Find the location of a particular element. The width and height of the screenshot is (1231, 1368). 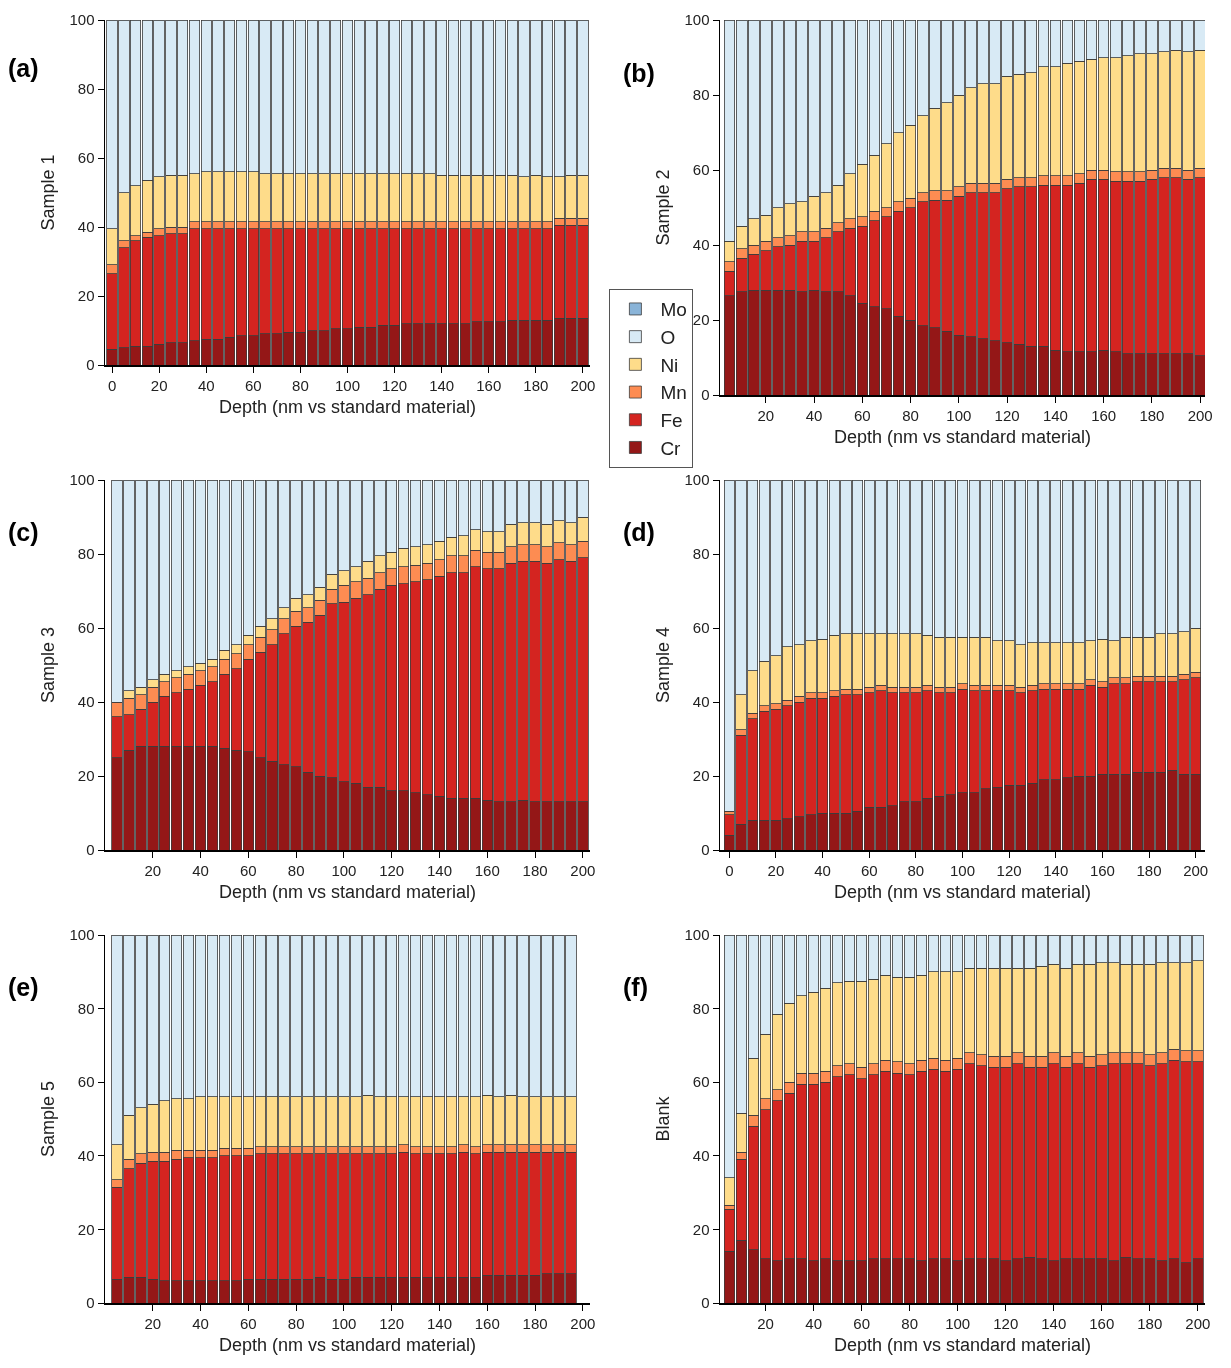

y-axis-title: Blank is located at coordinates (662, 1118).